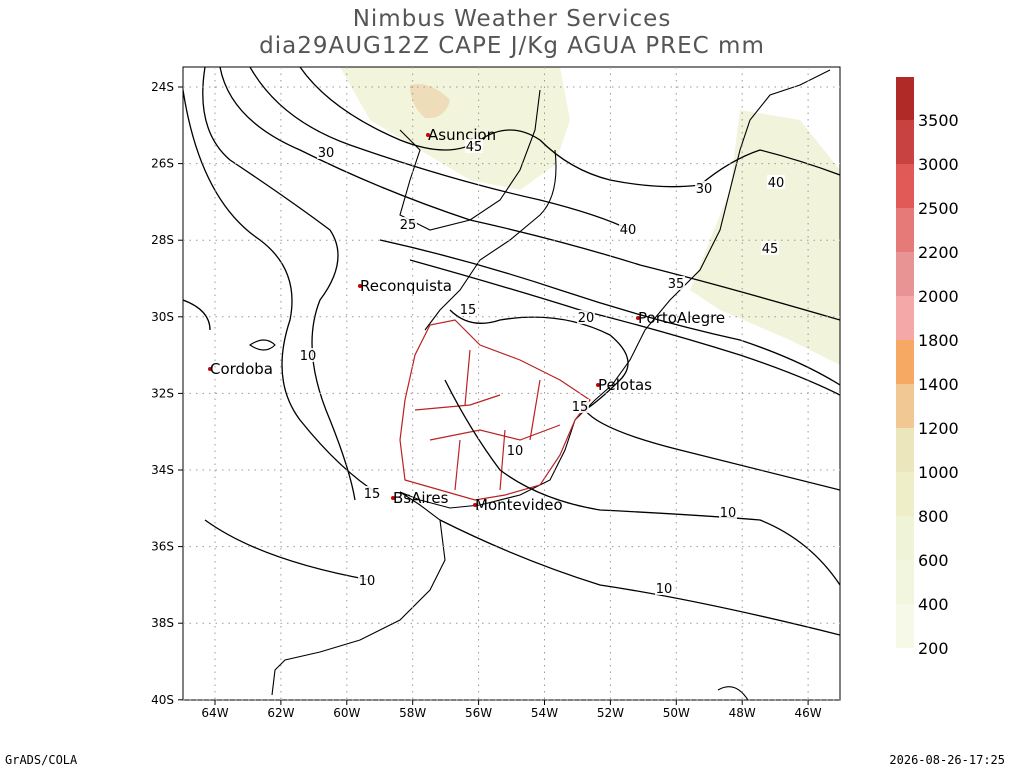 This screenshot has width=1024, height=768. Describe the element at coordinates (495, 410) in the screenshot. I see `uruguay-borders` at that location.